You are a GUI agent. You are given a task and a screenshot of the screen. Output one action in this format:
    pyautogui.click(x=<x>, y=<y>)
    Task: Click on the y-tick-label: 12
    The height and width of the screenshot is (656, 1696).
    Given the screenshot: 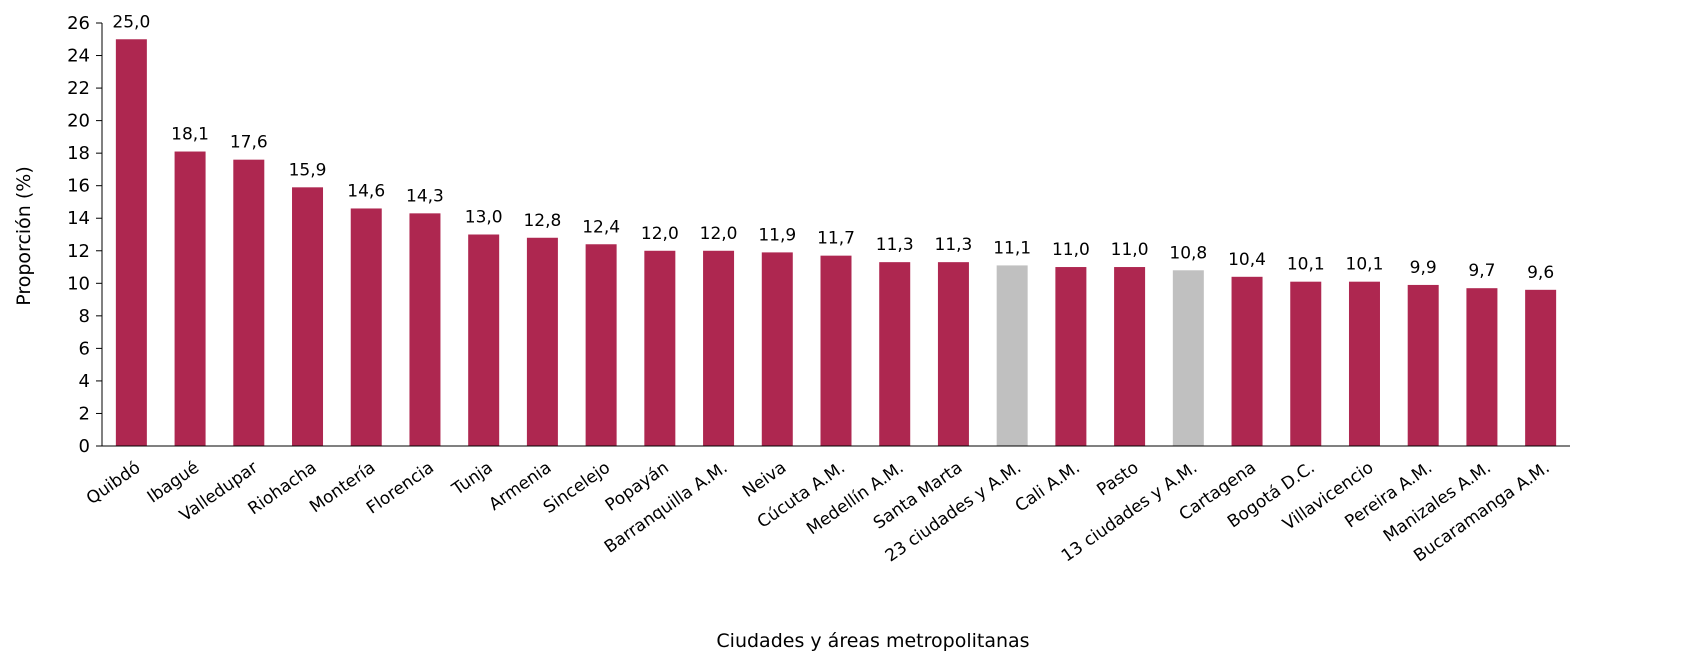 What is the action you would take?
    pyautogui.click(x=78, y=251)
    